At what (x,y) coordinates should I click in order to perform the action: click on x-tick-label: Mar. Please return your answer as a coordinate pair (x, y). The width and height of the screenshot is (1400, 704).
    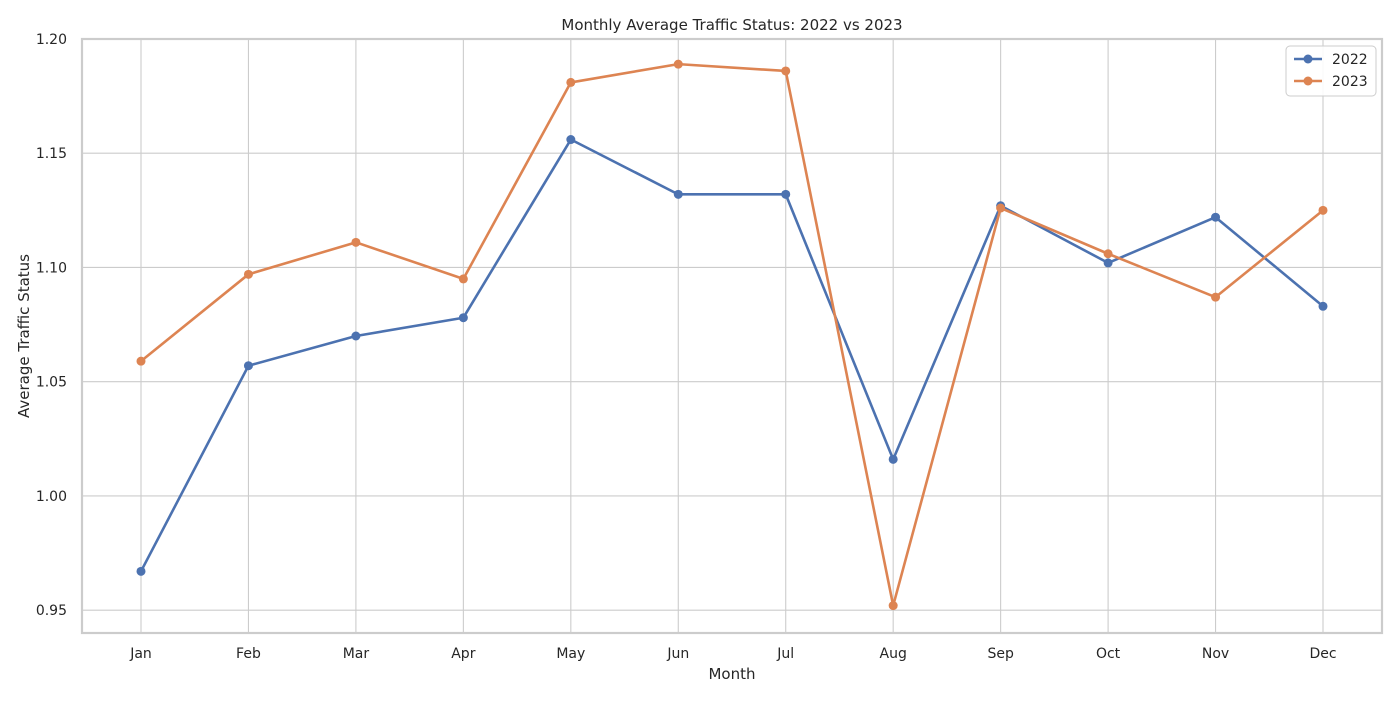
    Looking at the image, I should click on (356, 654).